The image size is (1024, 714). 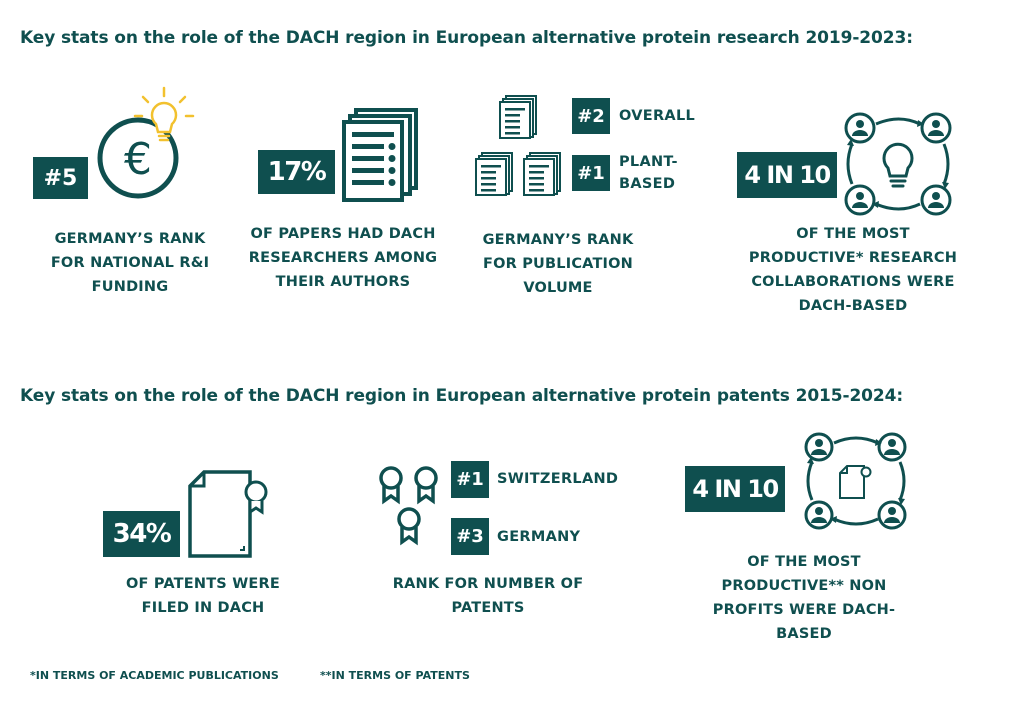 I want to click on funding-caption: GERMANY’S RANK FOR NATIONAL R&I FUNDING, so click(x=130, y=263).